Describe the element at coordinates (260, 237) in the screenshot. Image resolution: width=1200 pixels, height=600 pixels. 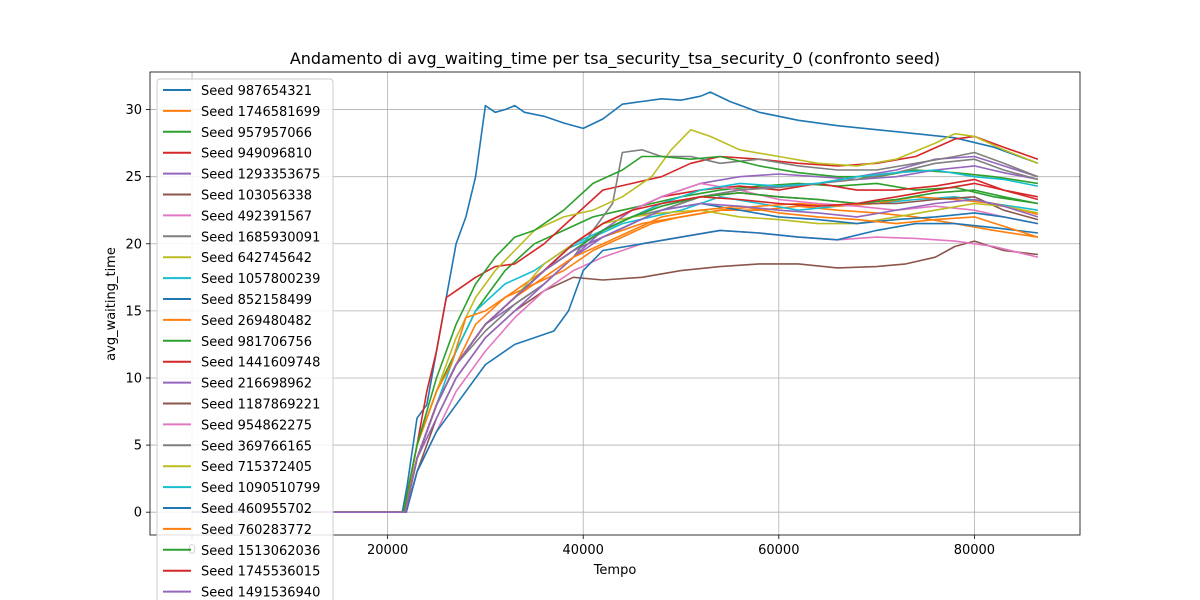
I see `legend-label: Seed 1685930091` at that location.